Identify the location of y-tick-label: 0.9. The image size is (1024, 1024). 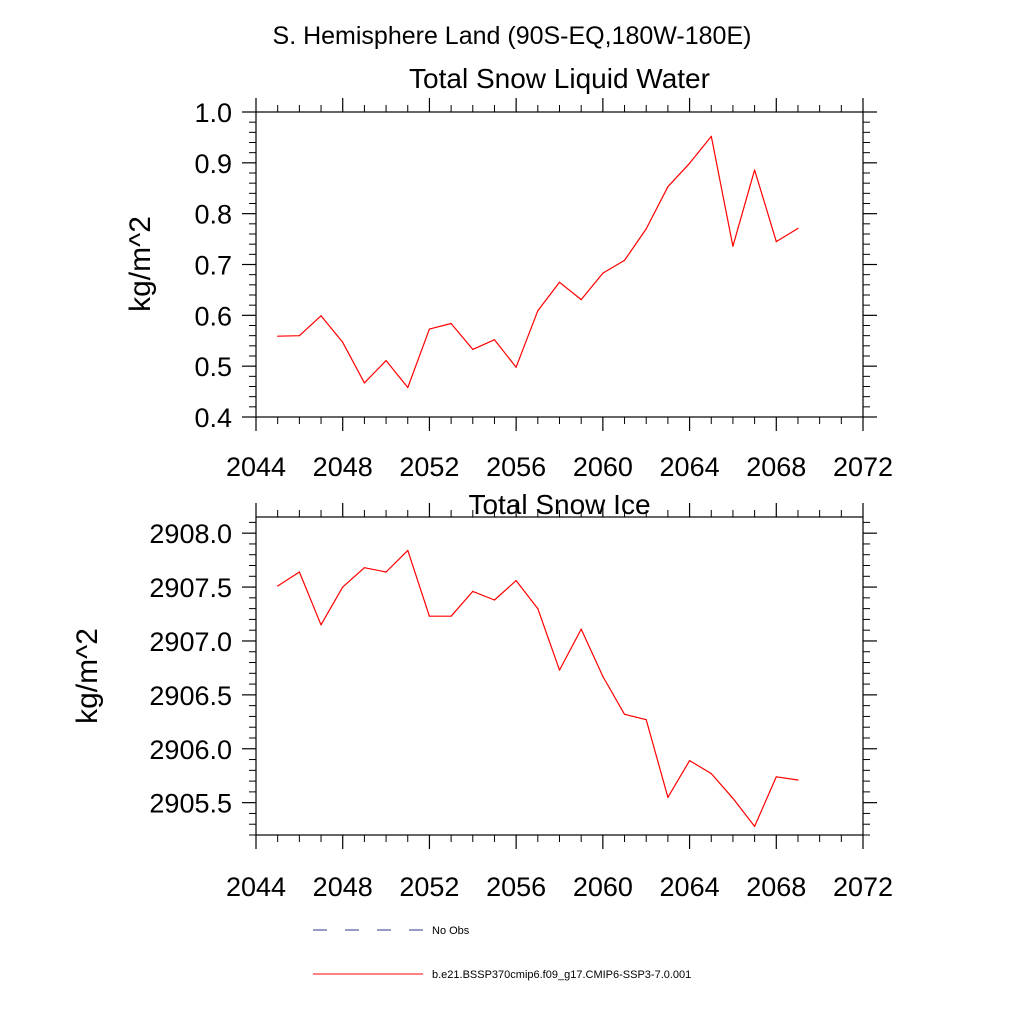
(213, 164).